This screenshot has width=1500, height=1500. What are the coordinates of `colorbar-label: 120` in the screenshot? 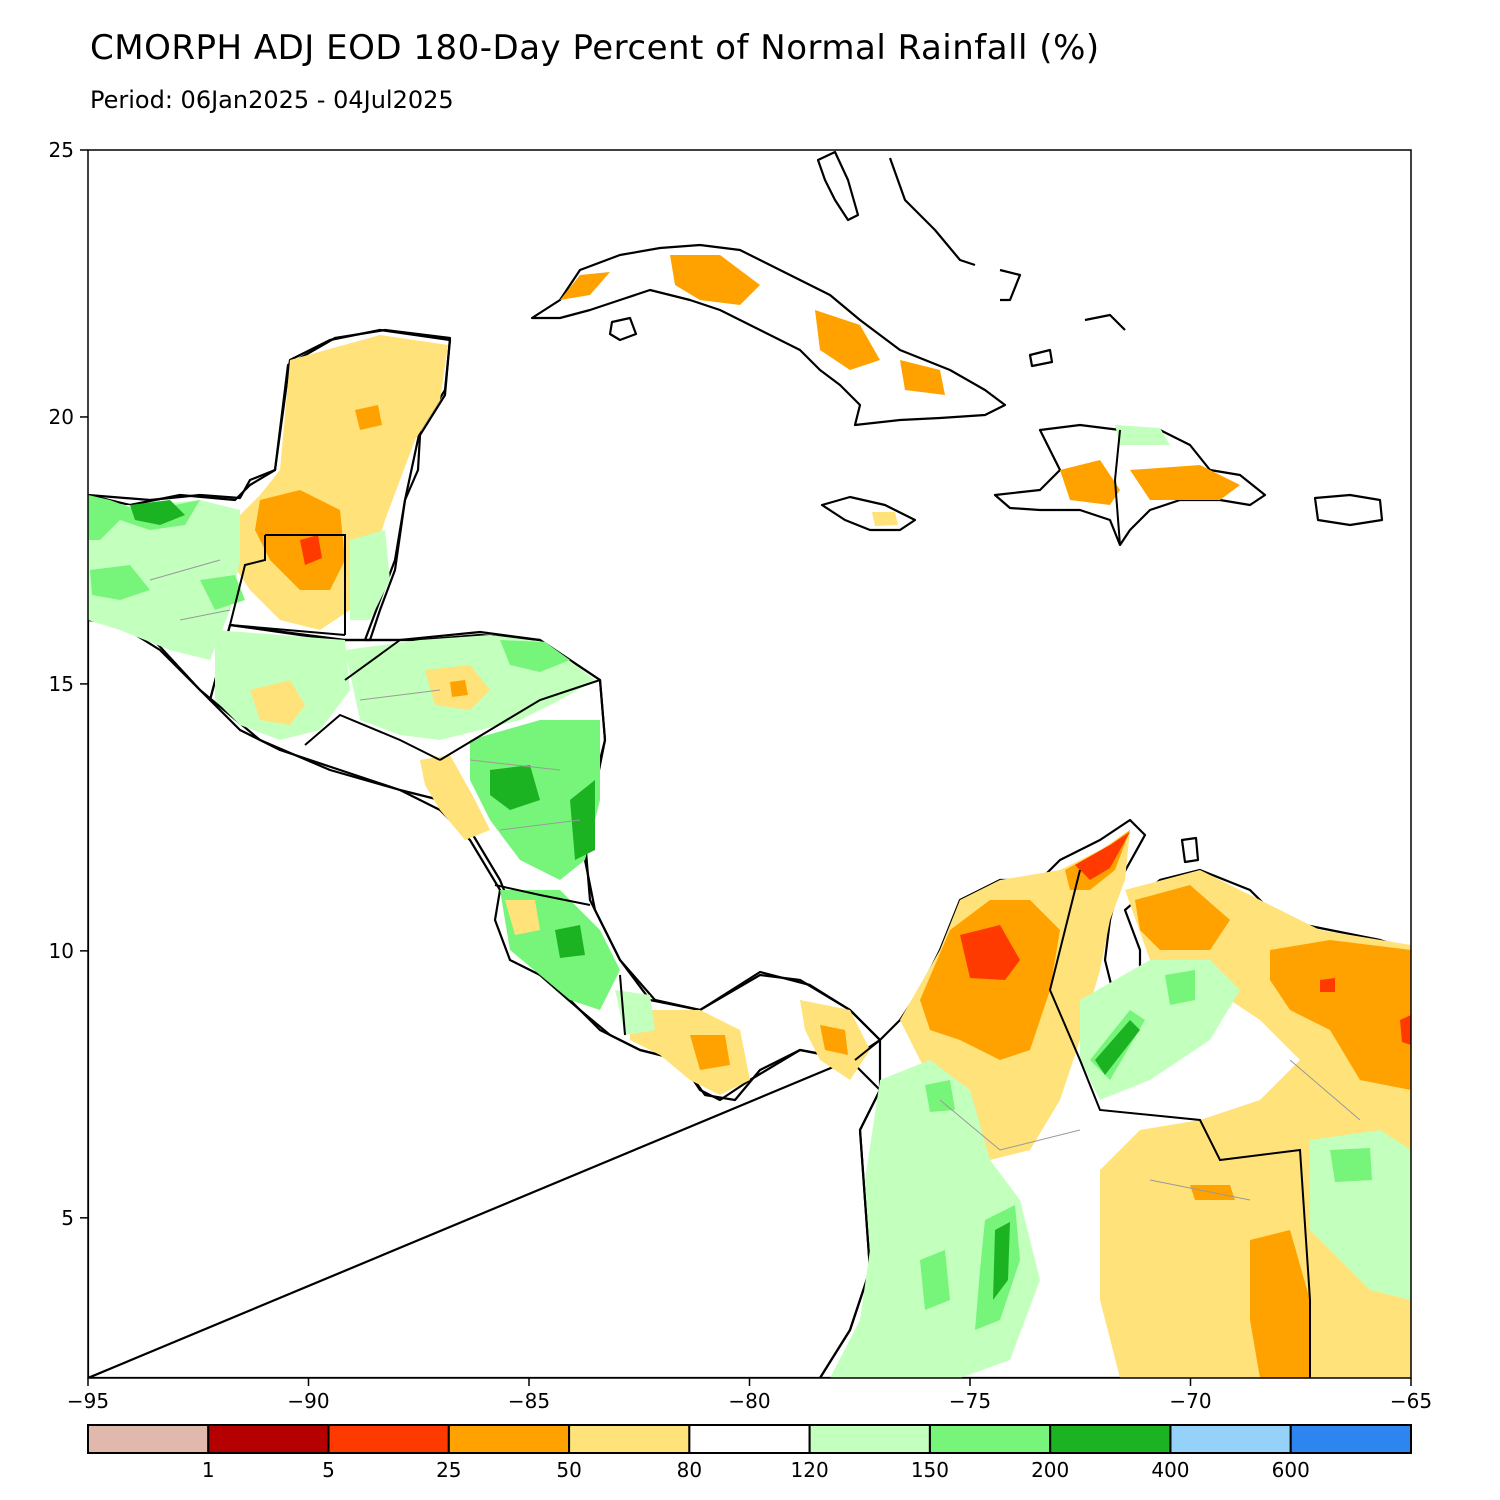 It's located at (810, 1470).